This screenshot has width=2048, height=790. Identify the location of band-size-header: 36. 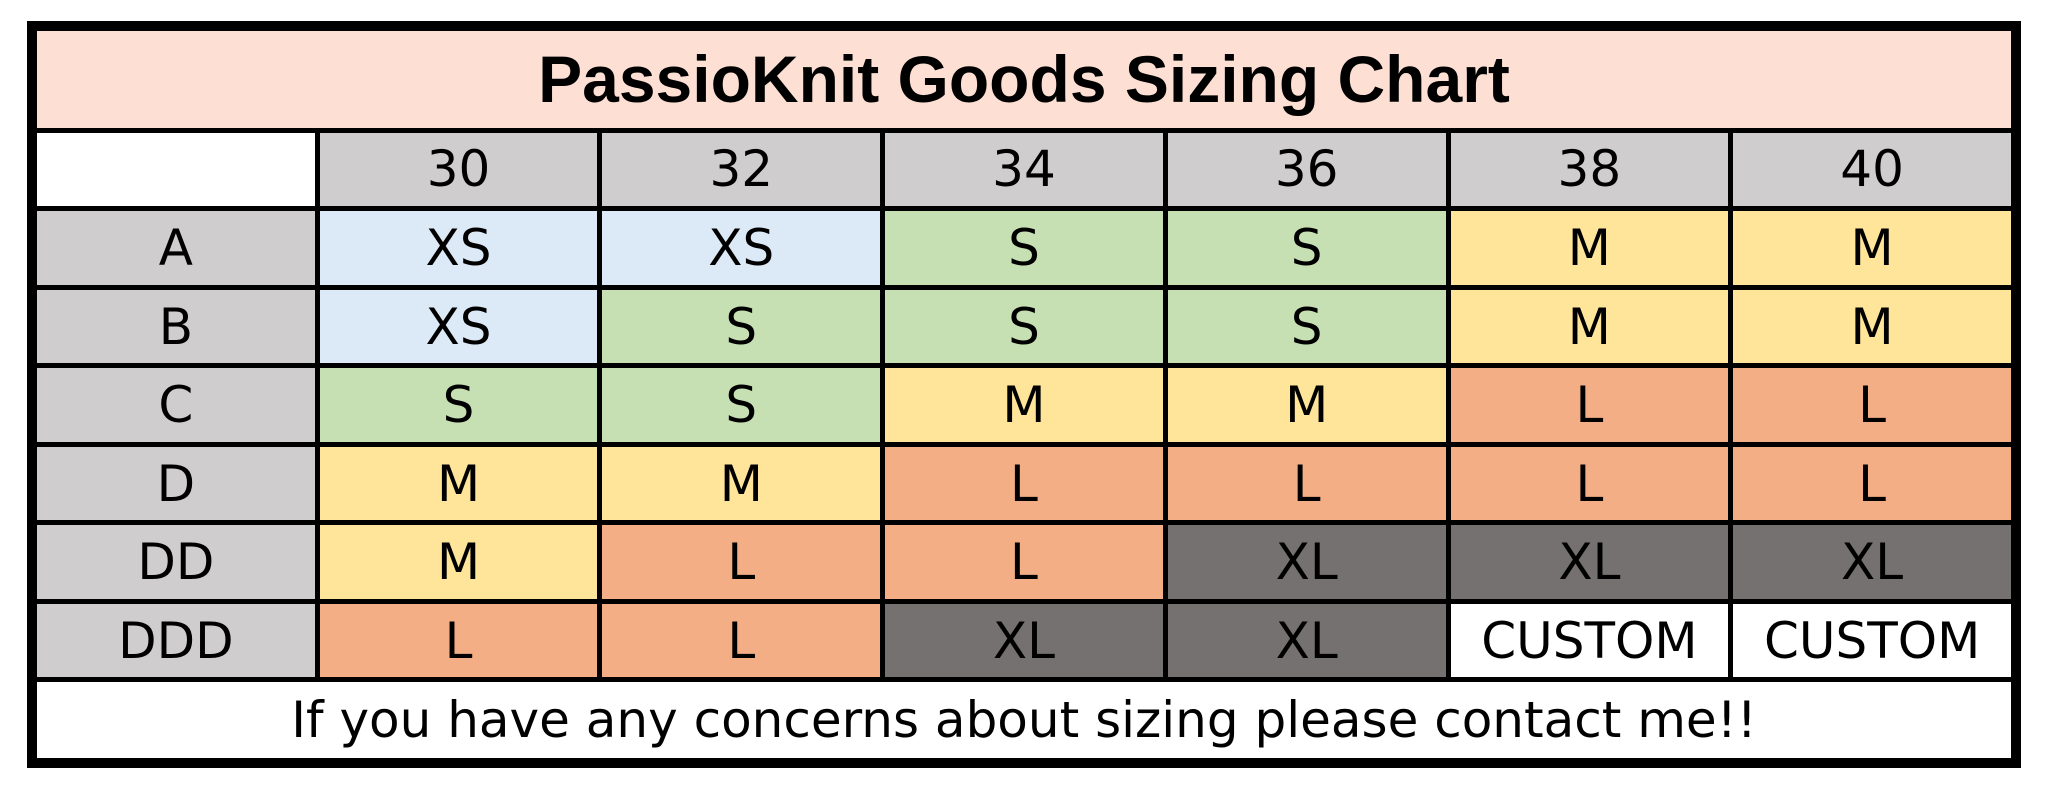
(1306, 169).